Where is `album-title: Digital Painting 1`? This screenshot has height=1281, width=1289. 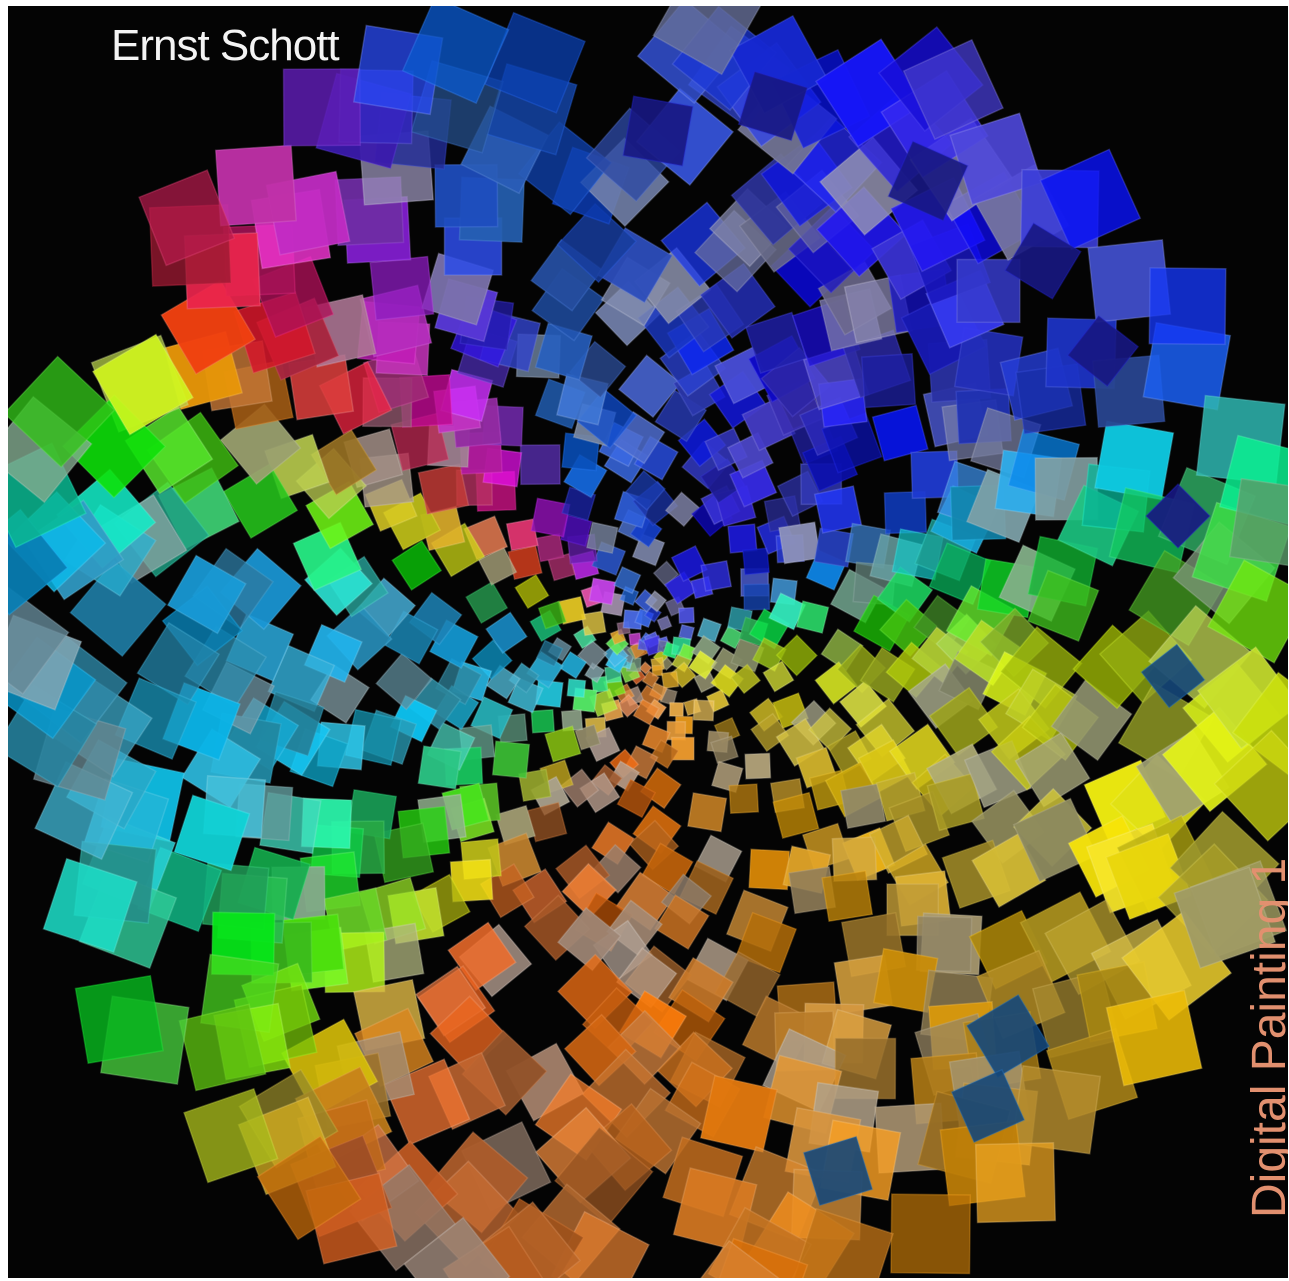 album-title: Digital Painting 1 is located at coordinates (1265, 1038).